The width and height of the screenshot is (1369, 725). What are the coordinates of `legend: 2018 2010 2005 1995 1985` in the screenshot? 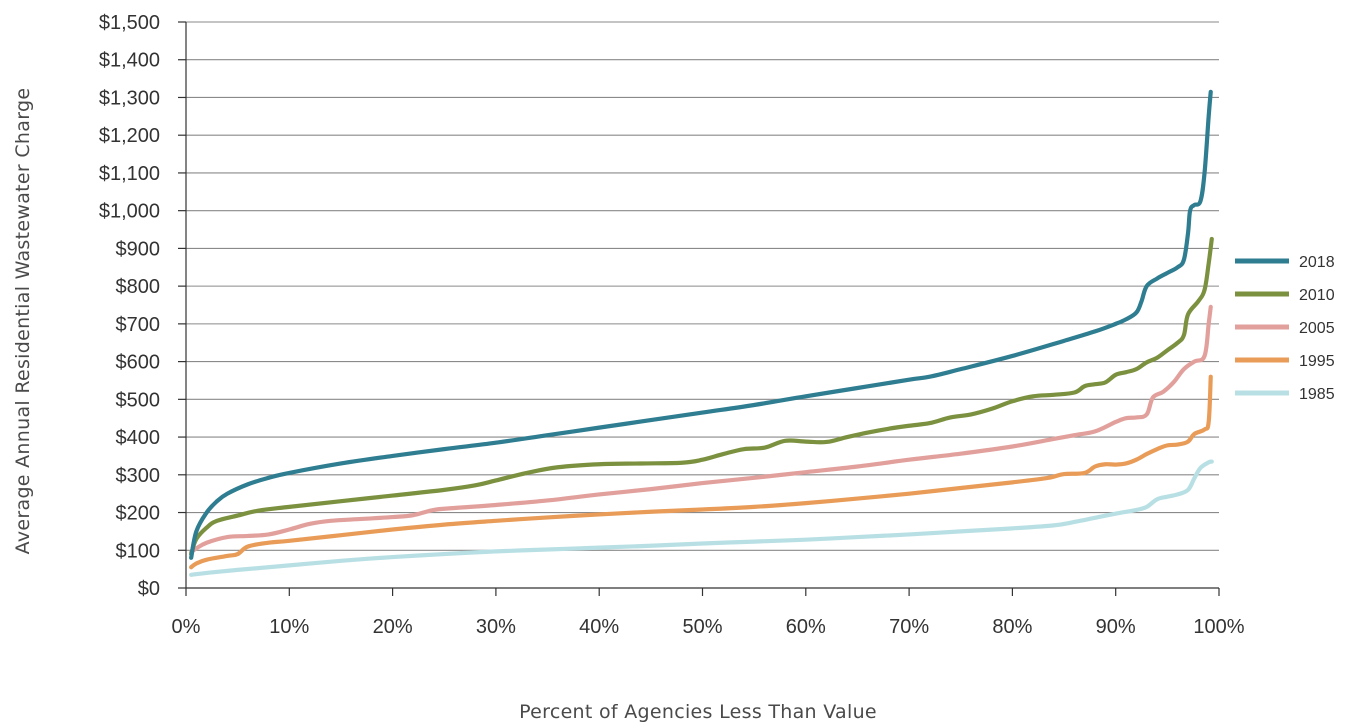 It's located at (1285, 328).